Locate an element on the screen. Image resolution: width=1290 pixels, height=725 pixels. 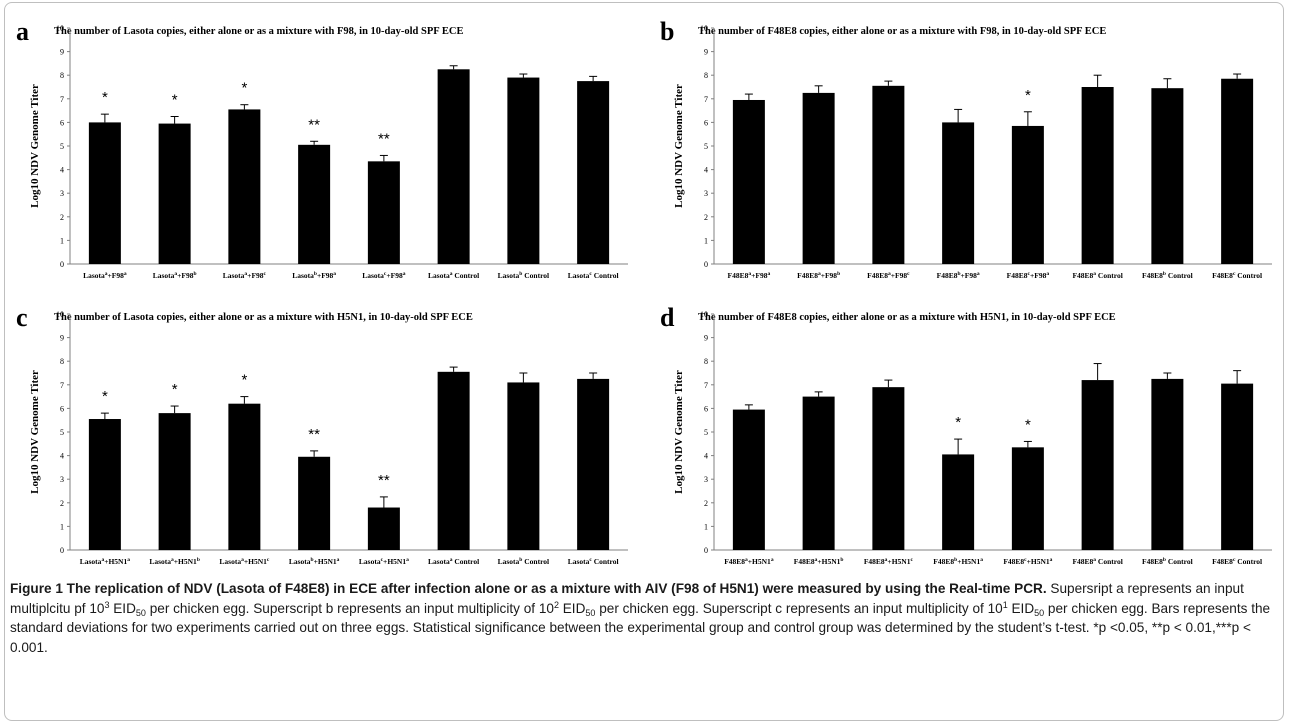
panel-label: d is located at coordinates (667, 317).